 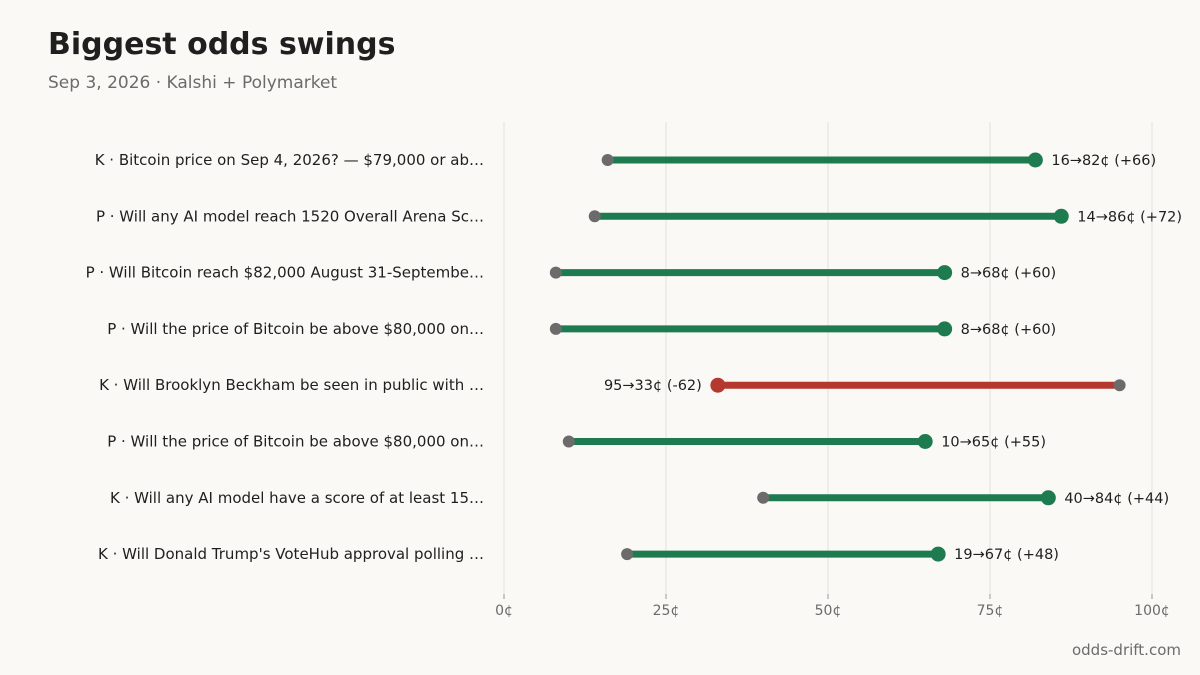 What do you see at coordinates (1006, 555) in the screenshot?
I see `value-label: 19→67¢ (+48)` at bounding box center [1006, 555].